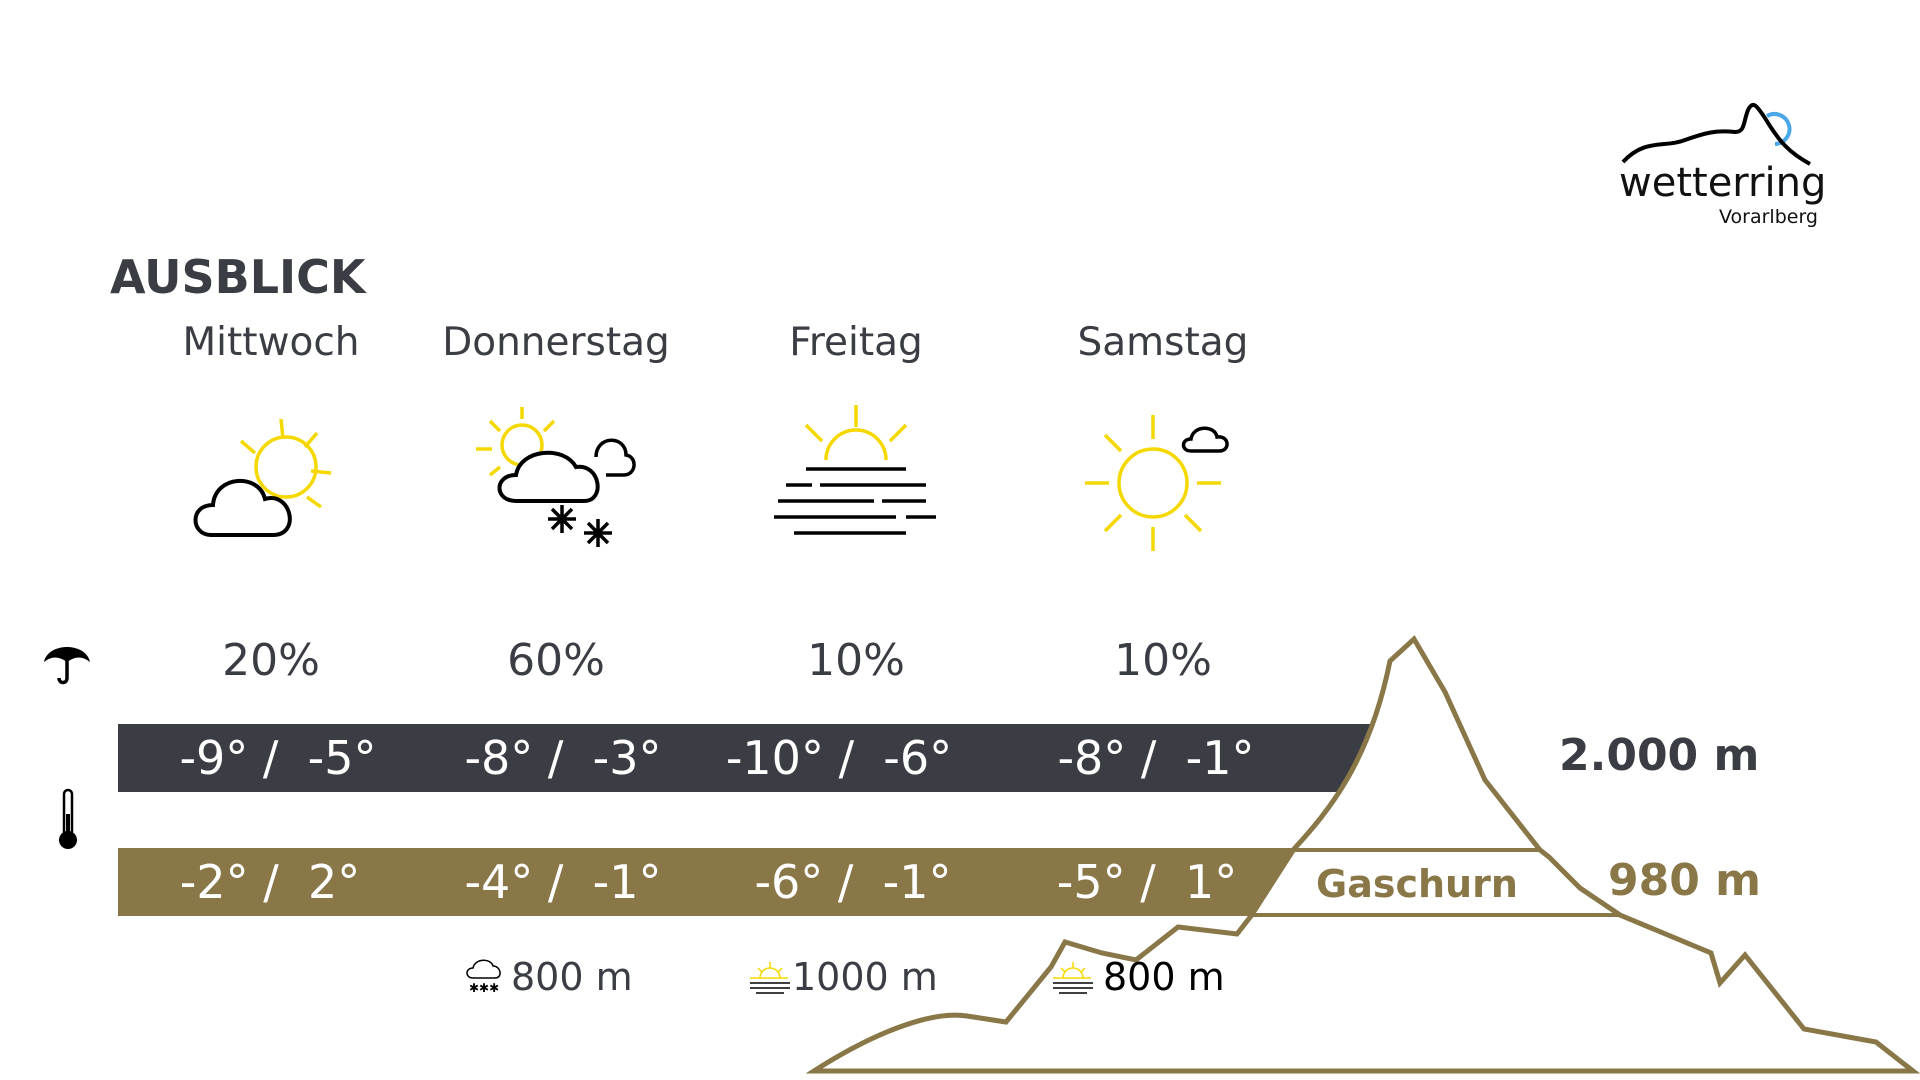 This screenshot has width=1920, height=1080. I want to click on logo-name: wetterring, so click(1723, 183).